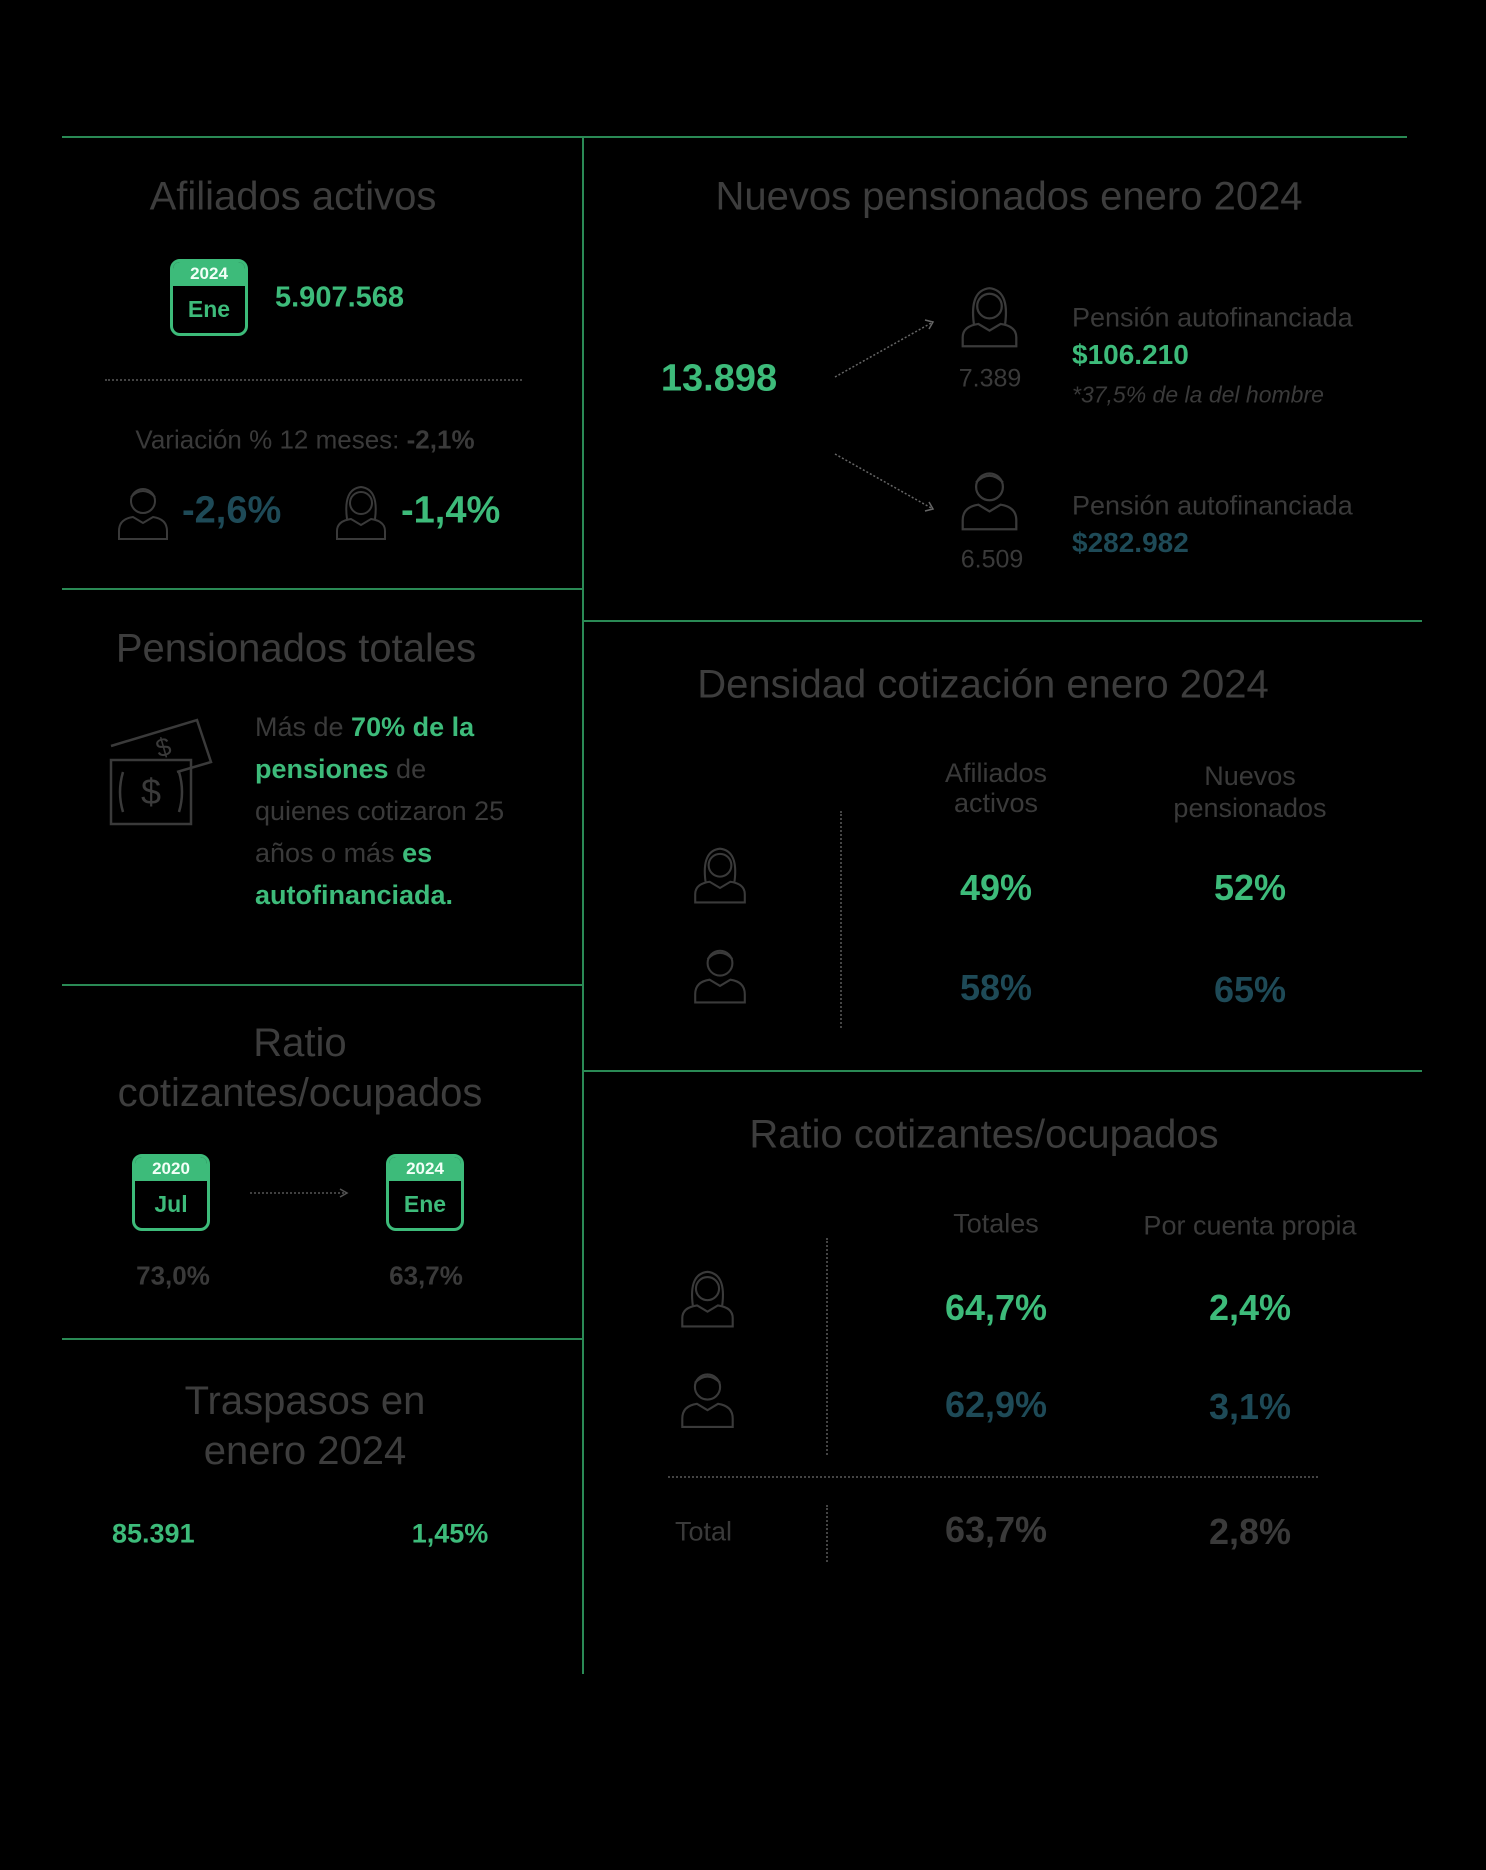 This screenshot has width=1486, height=1870. I want to click on note-highlight: 70% de la pensiones, so click(365, 748).